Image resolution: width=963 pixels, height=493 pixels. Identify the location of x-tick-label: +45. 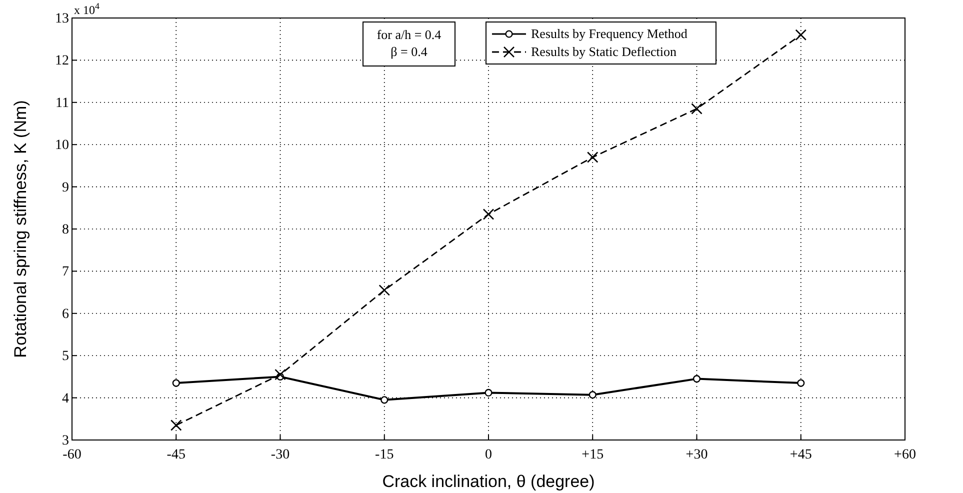
(801, 454).